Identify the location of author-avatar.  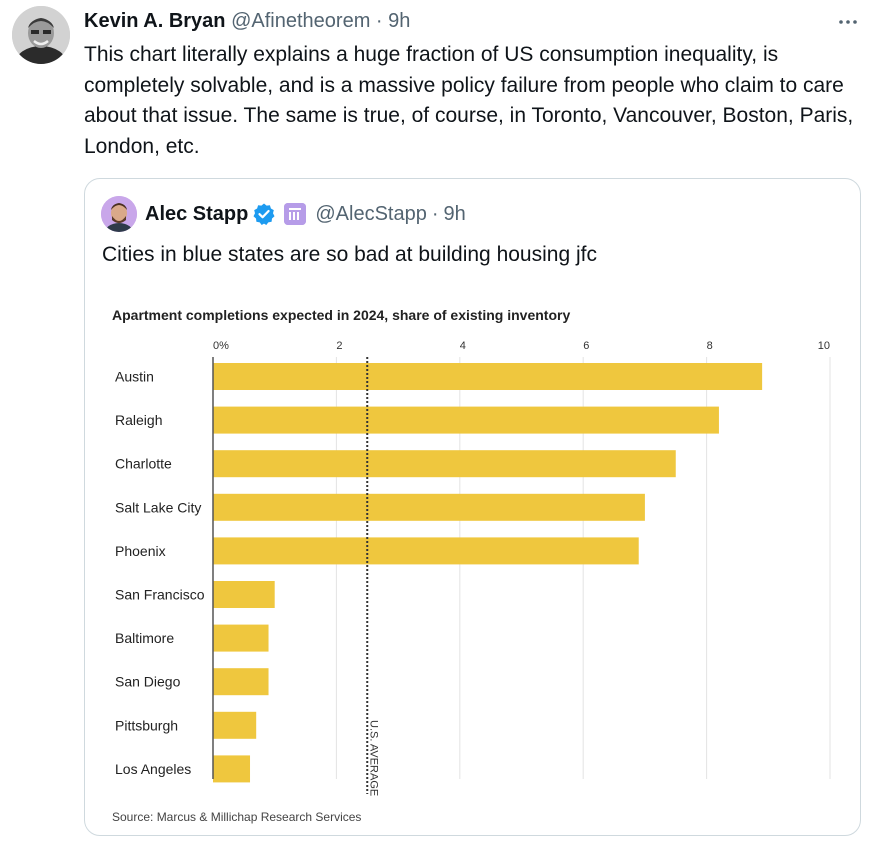
(41, 35).